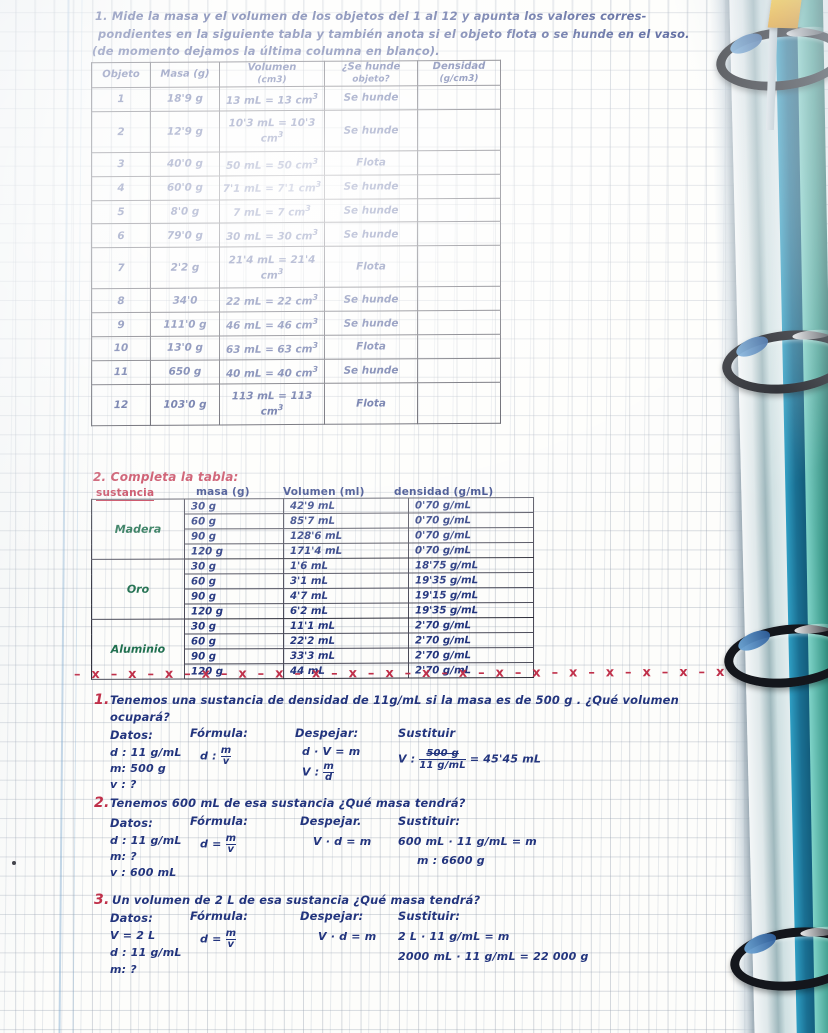  Describe the element at coordinates (272, 324) in the screenshot. I see `cell-volumen: 46 mL = 46 cm3` at that location.